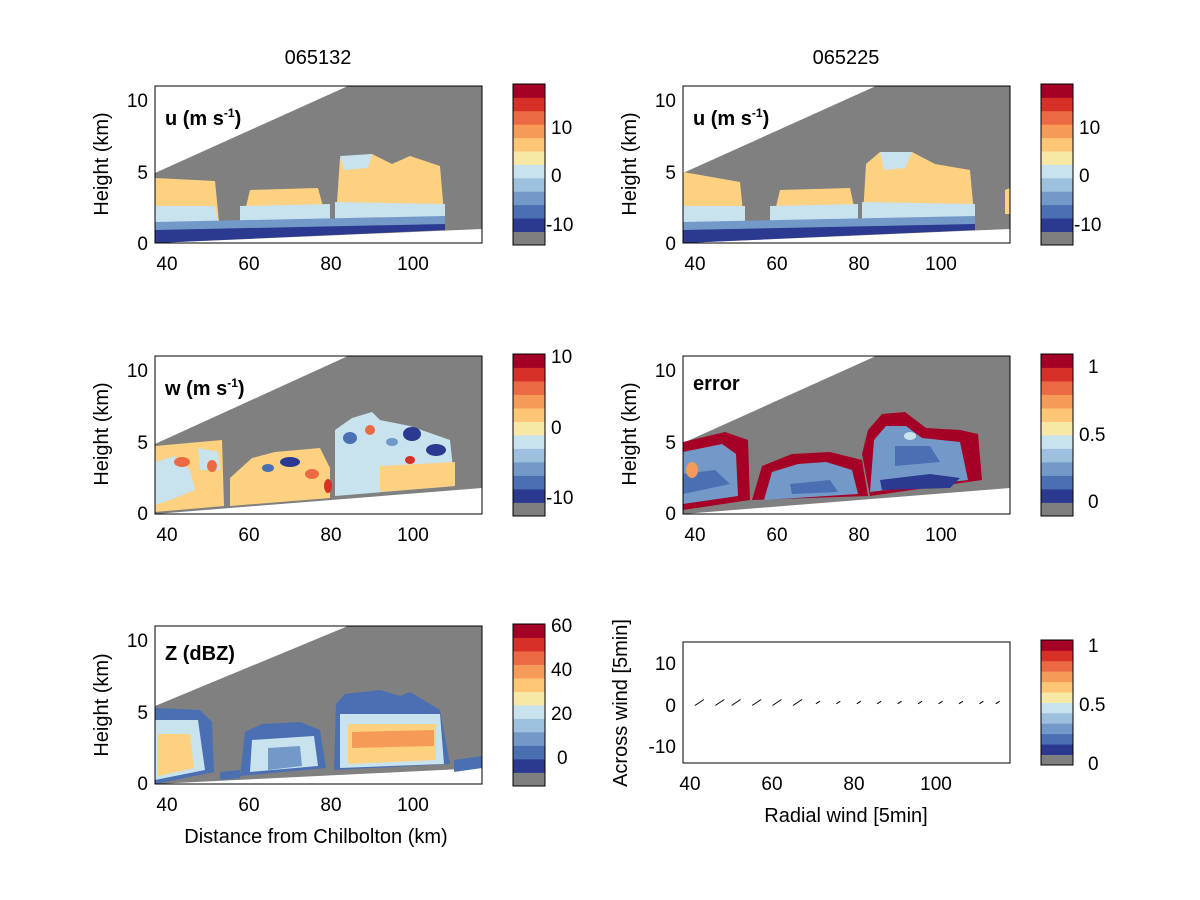 The height and width of the screenshot is (900, 1200). What do you see at coordinates (716, 384) in the screenshot?
I see `field-label: error` at bounding box center [716, 384].